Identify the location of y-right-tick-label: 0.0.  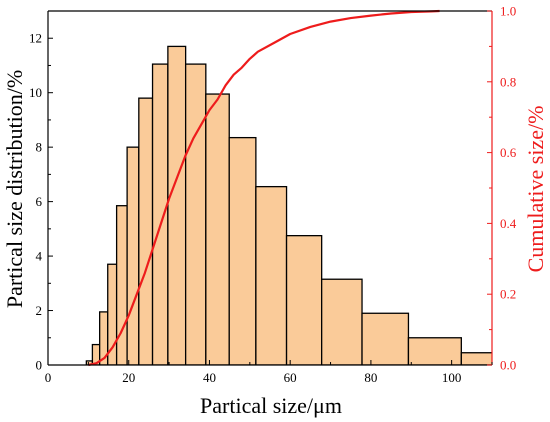
(508, 365).